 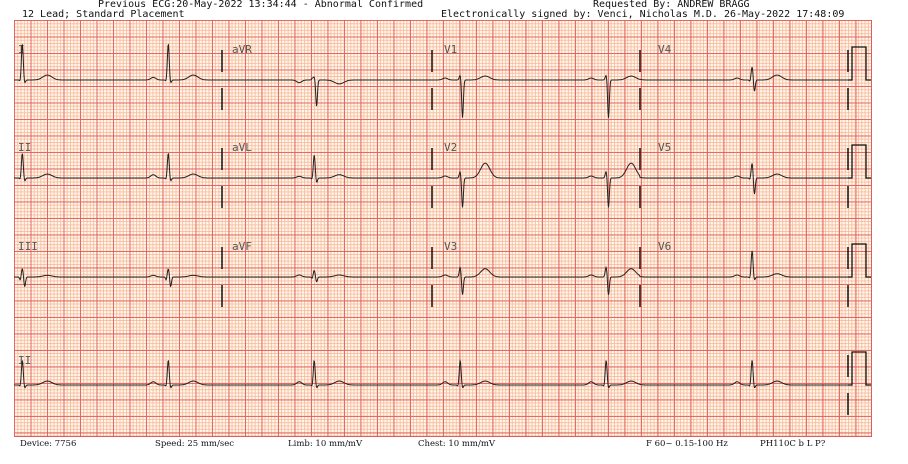 I want to click on limb-gain-text: Limb: 10 mm/mV, so click(x=325, y=444).